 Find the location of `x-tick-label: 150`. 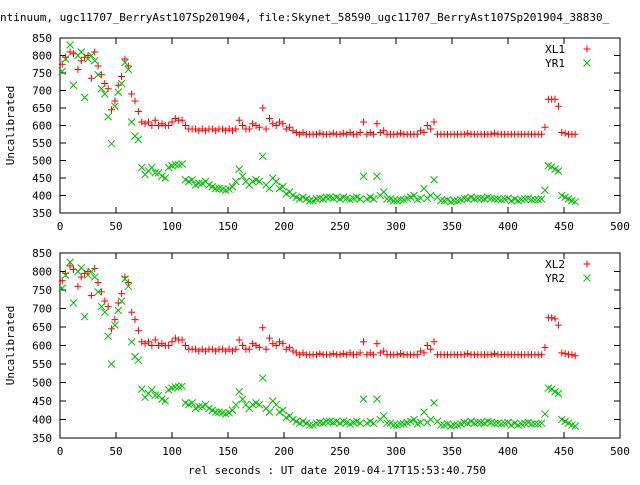

x-tick-label: 150 is located at coordinates (228, 451).